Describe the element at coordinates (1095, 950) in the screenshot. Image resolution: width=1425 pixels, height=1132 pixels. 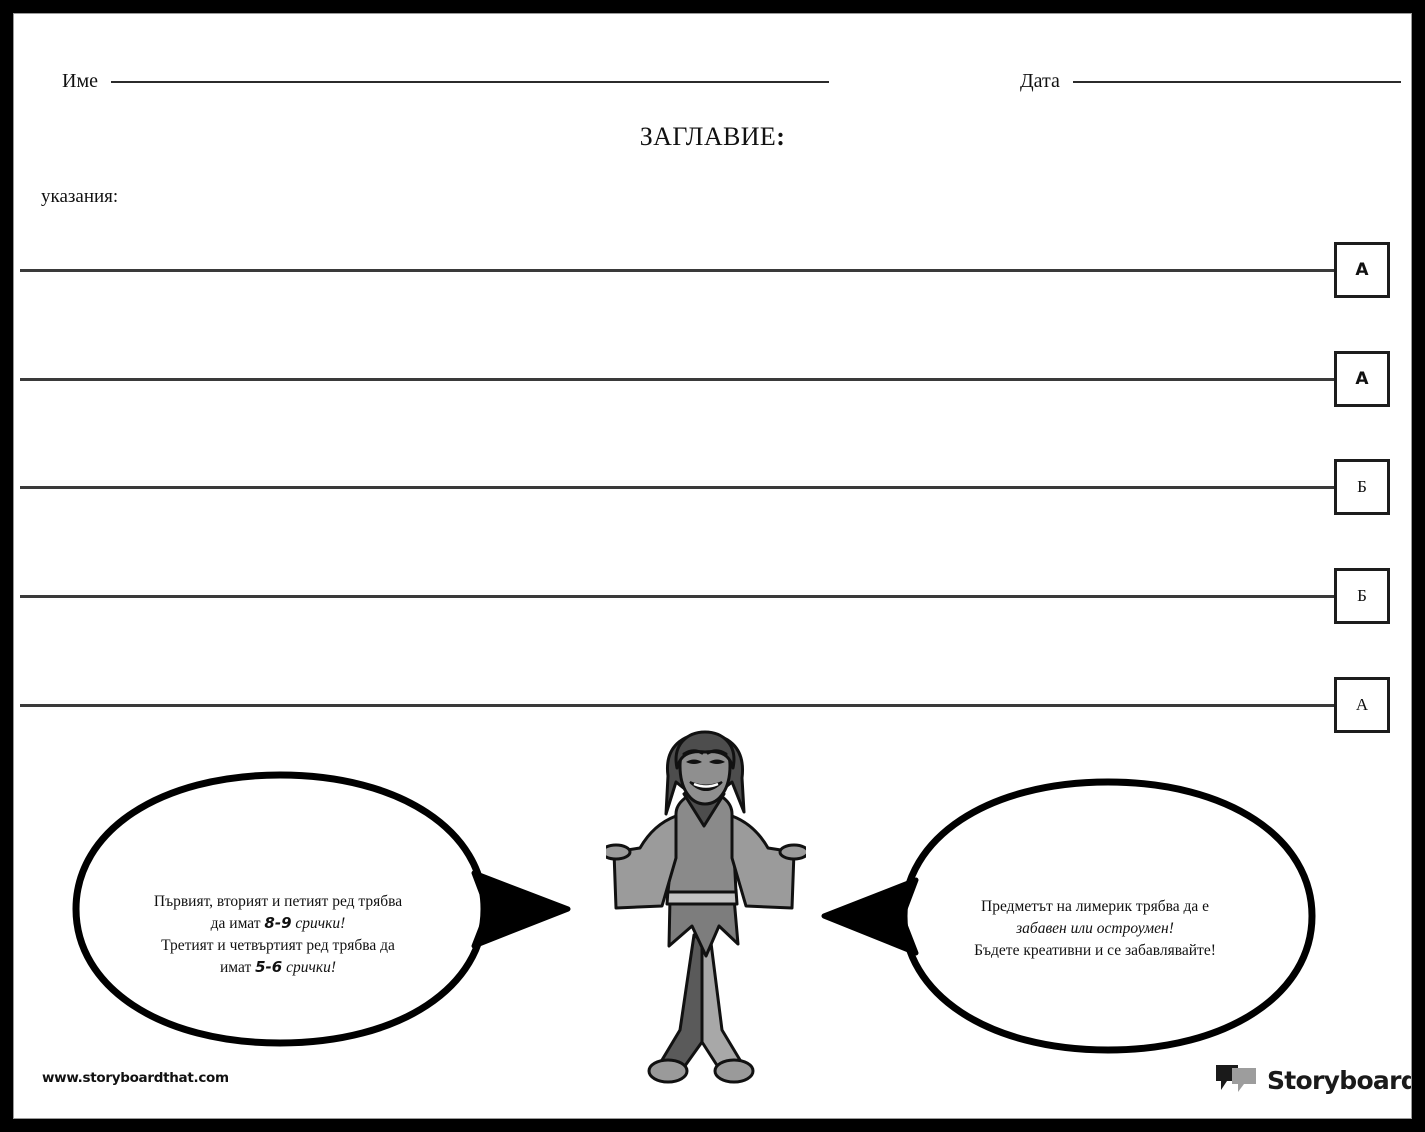
I see `bubble-right-line-3: Бъдете креативни и се забавлявайте!` at that location.